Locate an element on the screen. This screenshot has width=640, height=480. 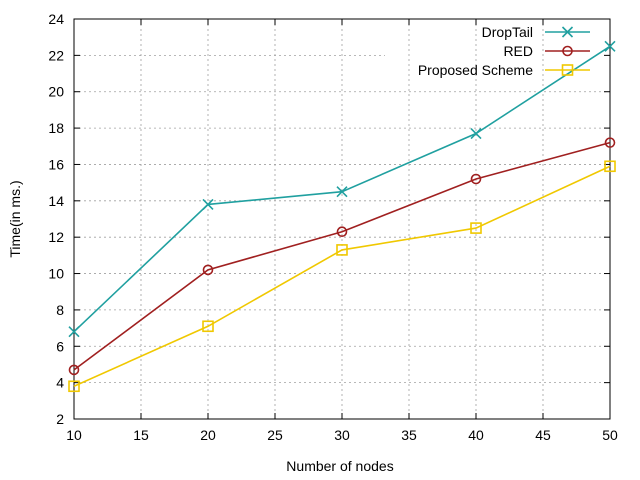
y-tick-label: 6 is located at coordinates (60, 346).